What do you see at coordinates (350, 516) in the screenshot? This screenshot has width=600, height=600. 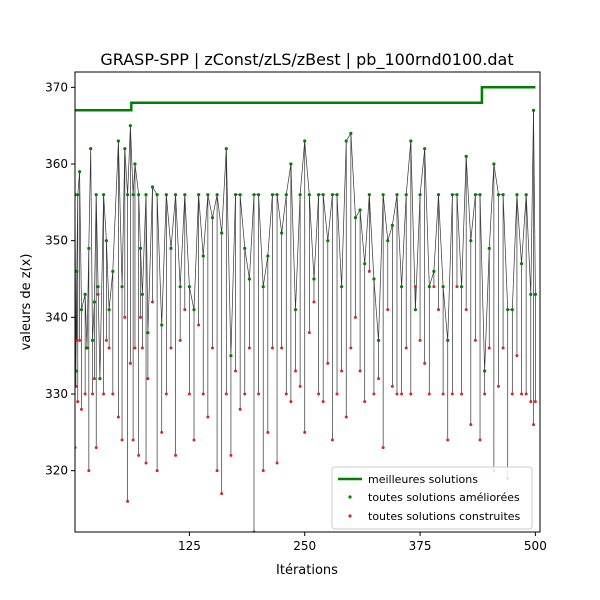 I see `legend-red-dot` at bounding box center [350, 516].